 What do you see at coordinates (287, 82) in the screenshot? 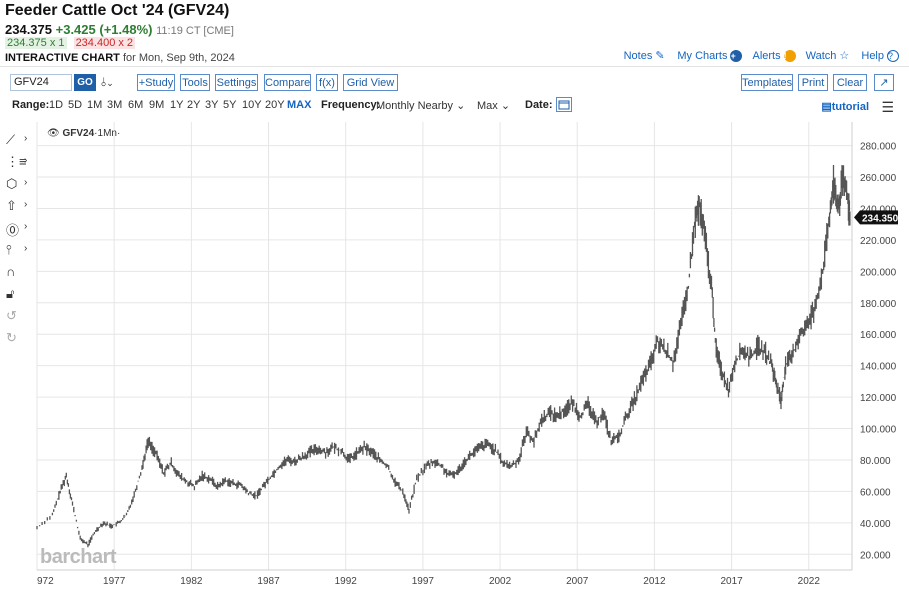
I see `compare-button: Compare` at bounding box center [287, 82].